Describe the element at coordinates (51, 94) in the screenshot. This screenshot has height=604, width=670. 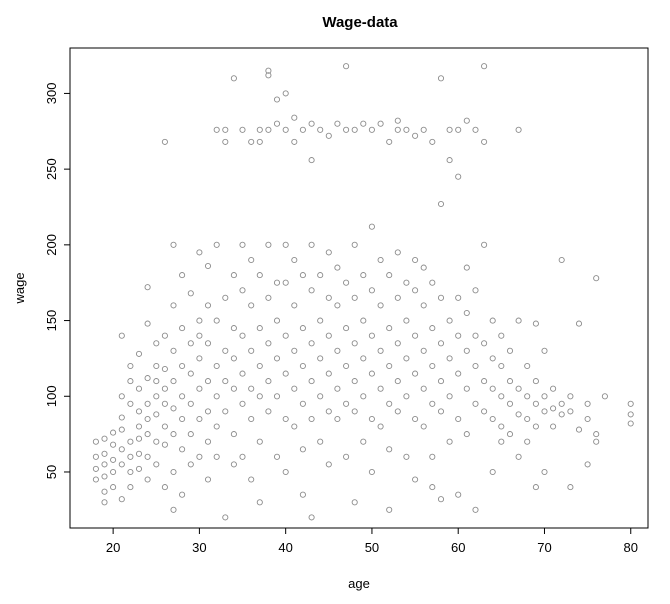
I see `y-tick-label: 300` at that location.